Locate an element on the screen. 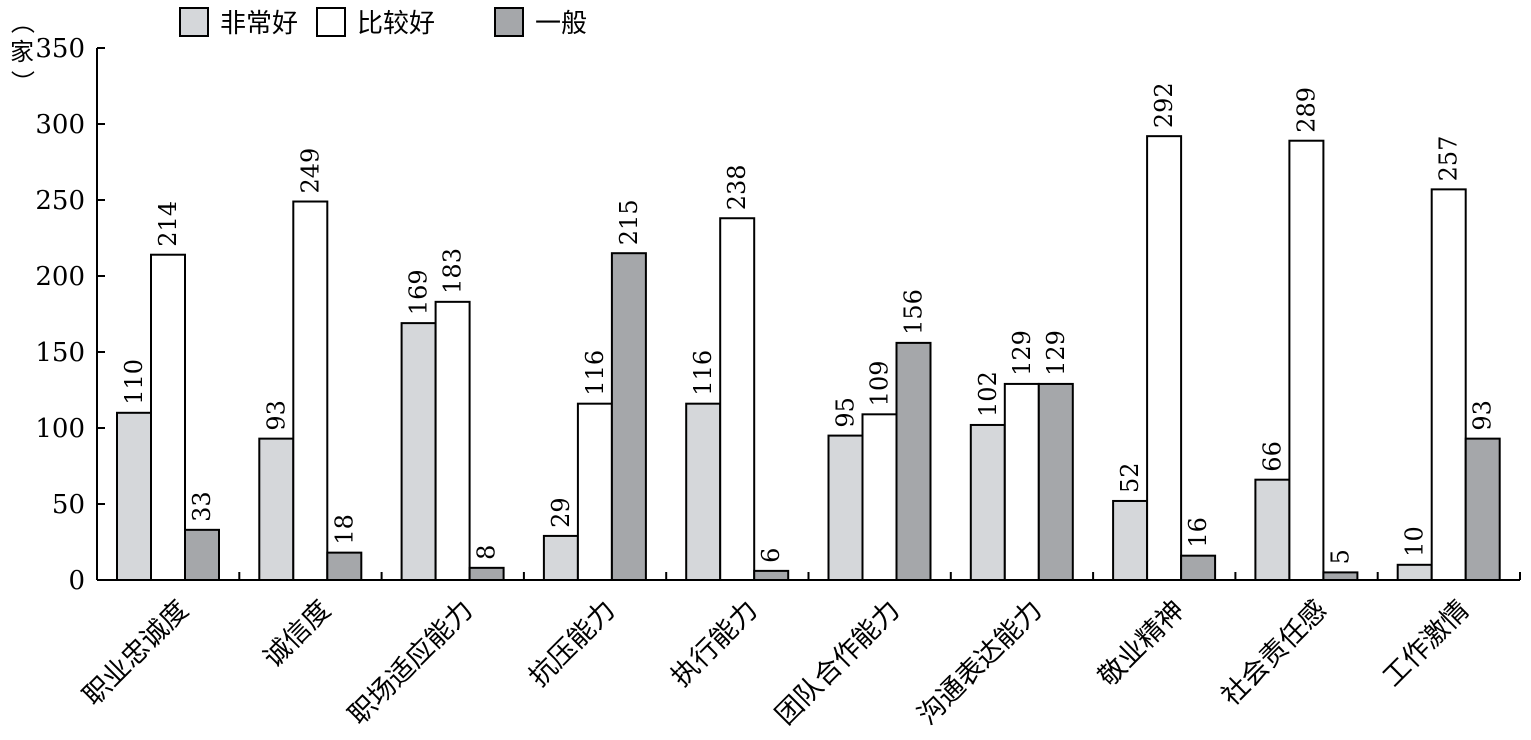  x-tick-label: 职场适应能力 is located at coordinates (411, 663).